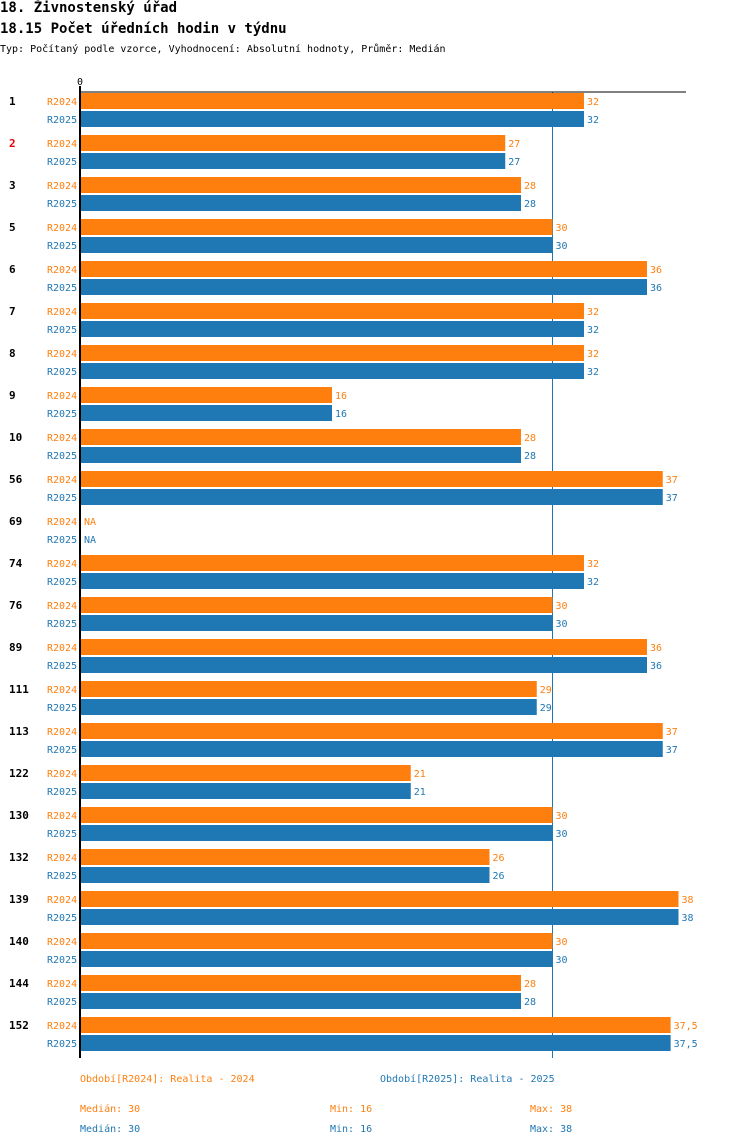 The height and width of the screenshot is (1148, 750). Describe the element at coordinates (19, 941) in the screenshot. I see `category-label: 140` at that location.